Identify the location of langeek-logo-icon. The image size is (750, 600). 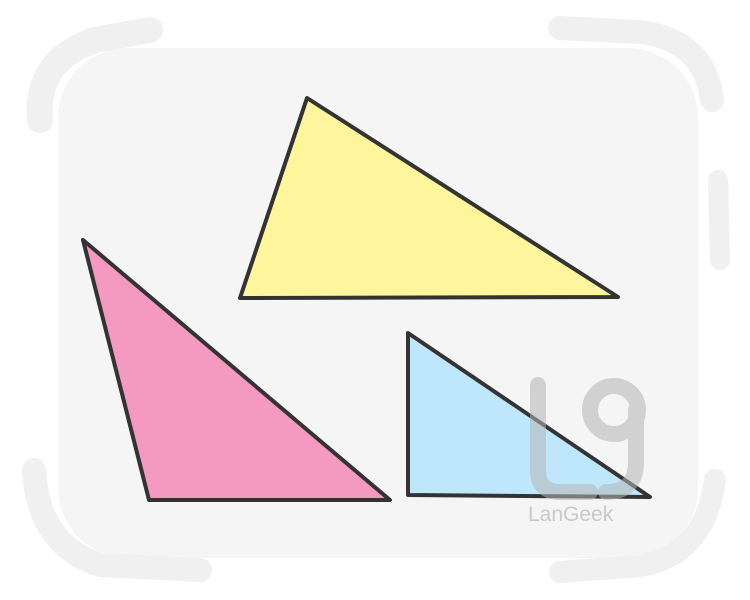
(588, 438).